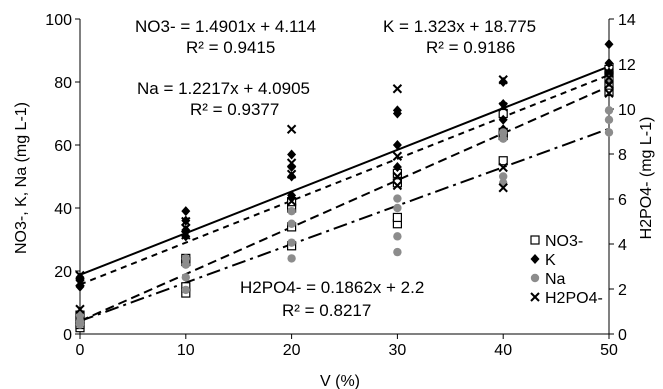 The height and width of the screenshot is (389, 663). What do you see at coordinates (63, 272) in the screenshot?
I see `y-left-tick-label: 20` at bounding box center [63, 272].